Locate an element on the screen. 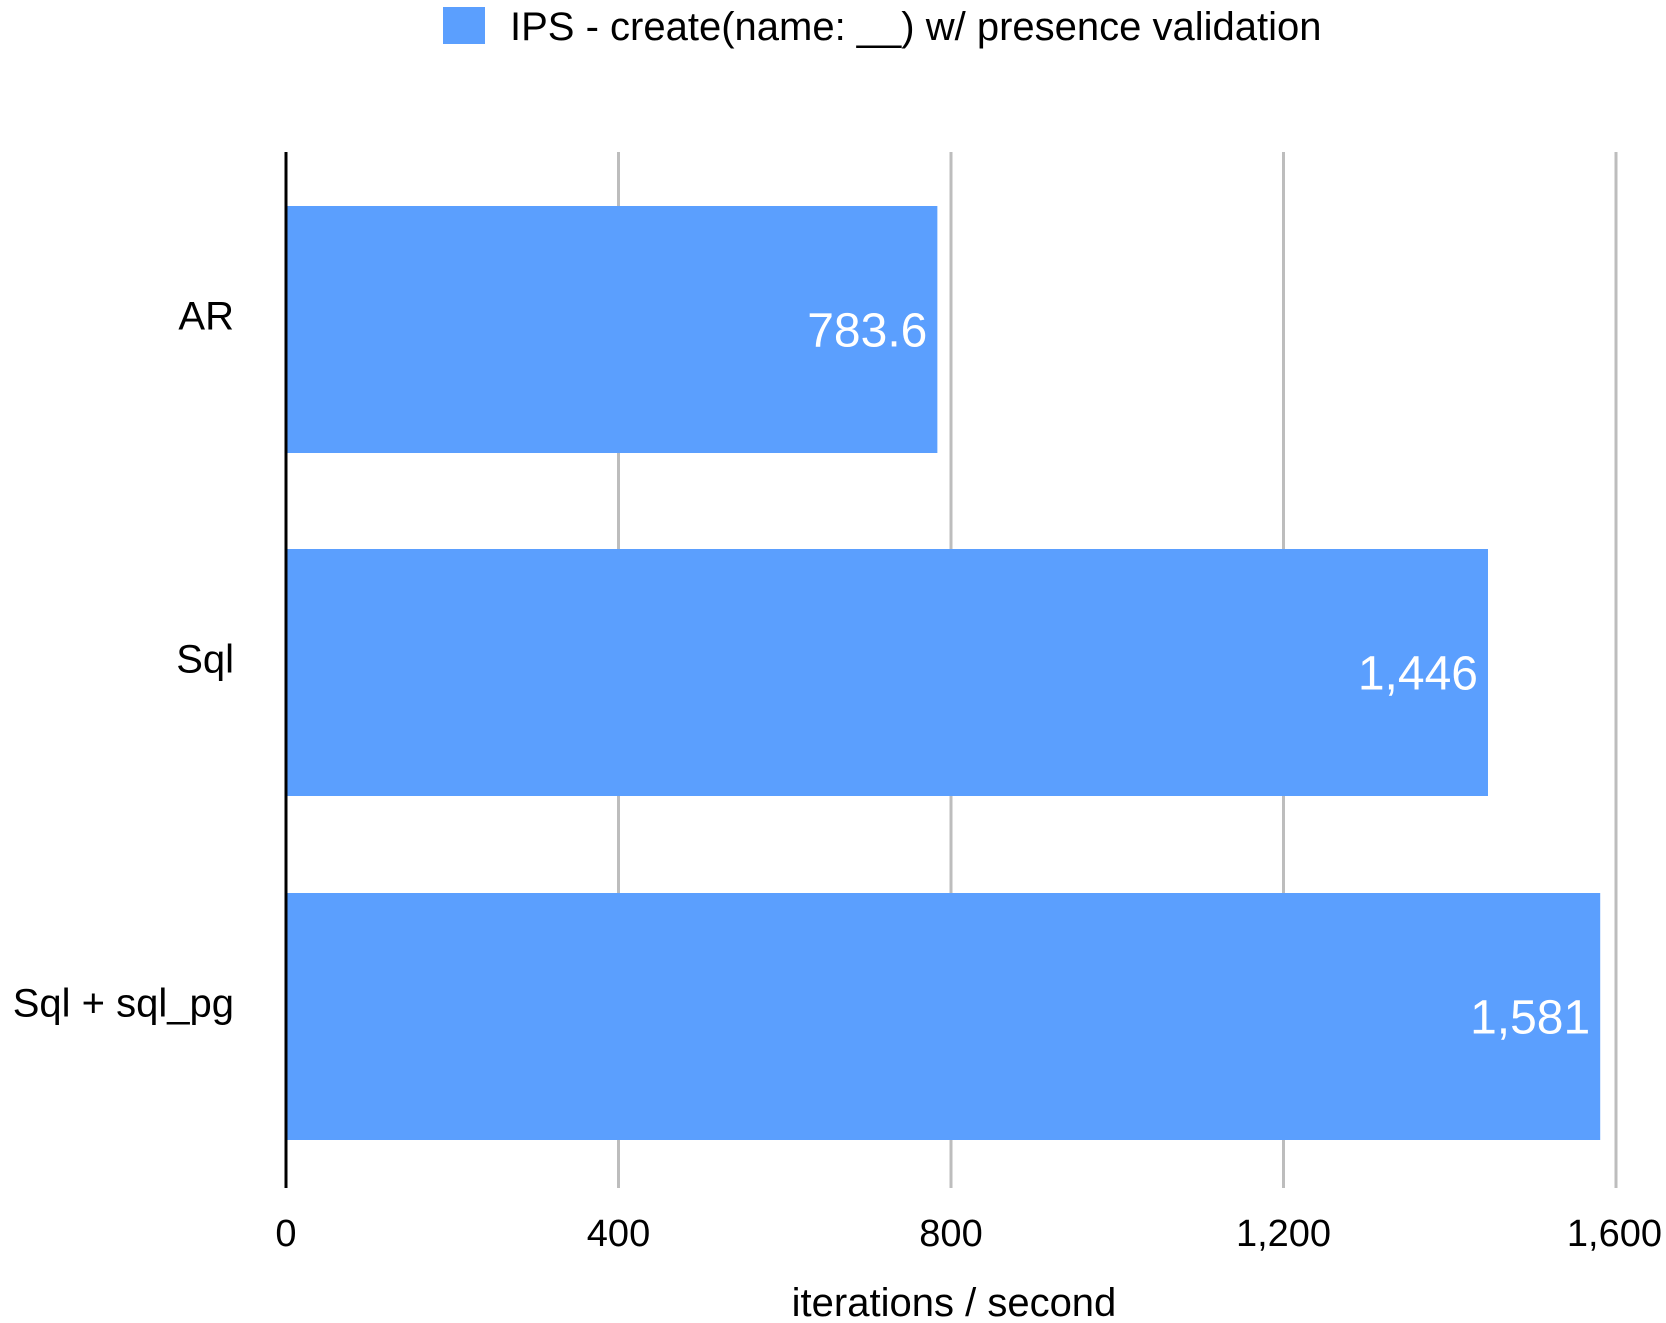 This screenshot has width=1666, height=1323. x-axis-title: iterations / second is located at coordinates (954, 1302).